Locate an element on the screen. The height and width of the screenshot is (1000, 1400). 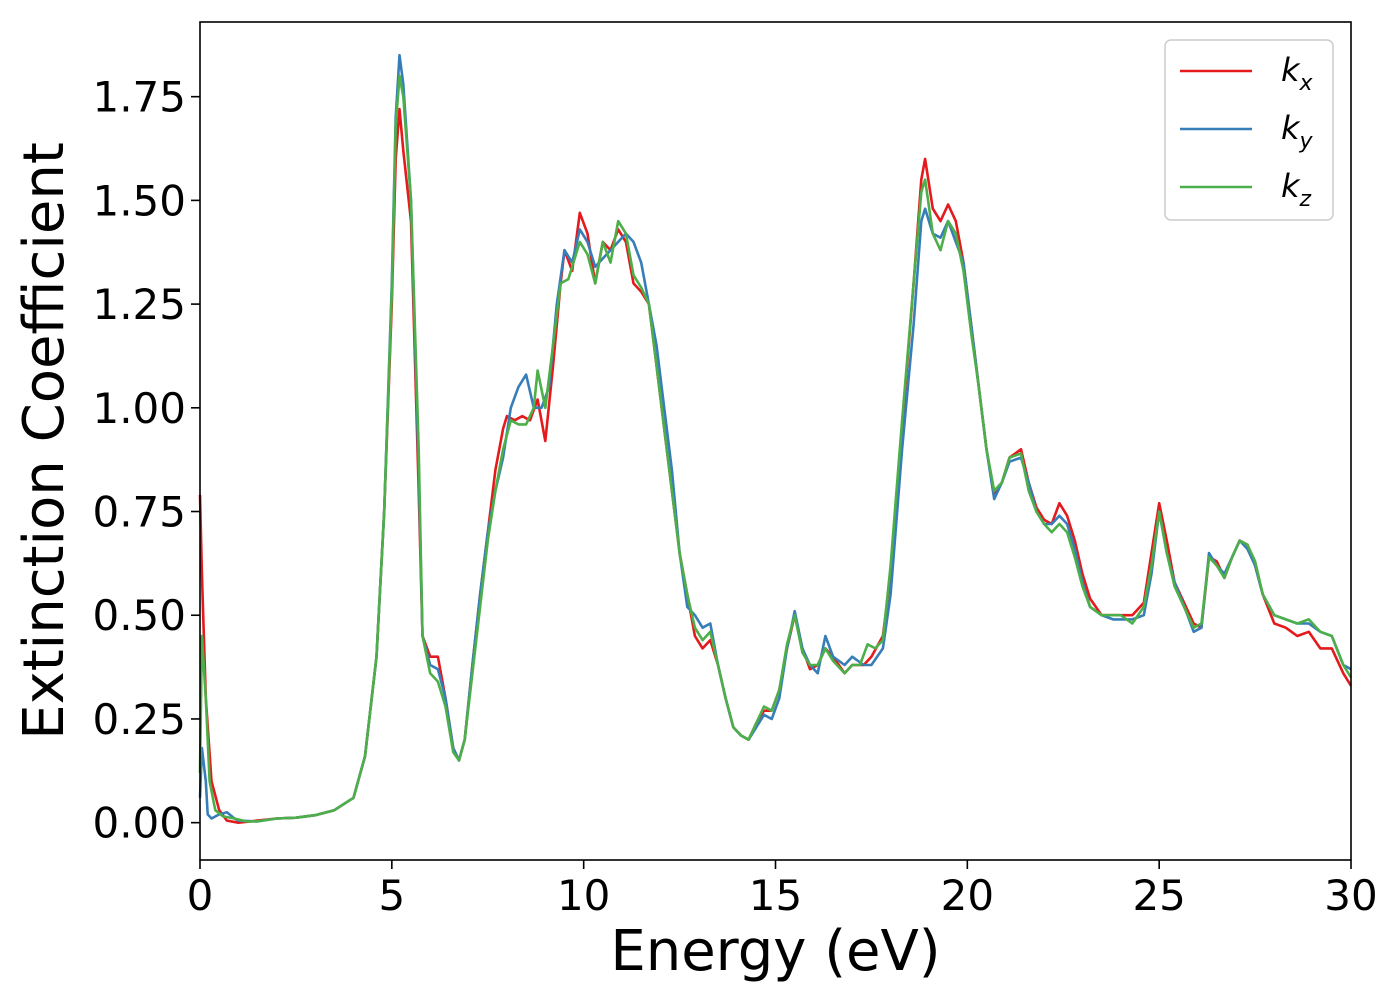
x-tick-label: 30 is located at coordinates (1350, 895).